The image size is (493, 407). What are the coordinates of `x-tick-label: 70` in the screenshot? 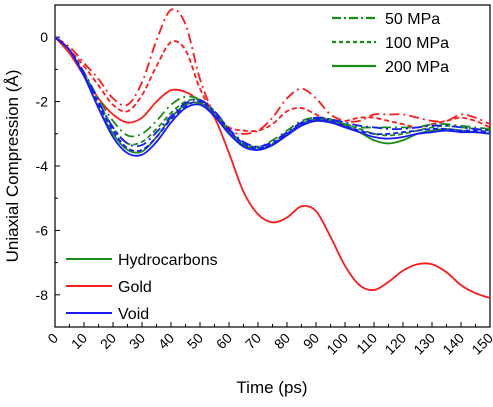 It's located at (253, 341).